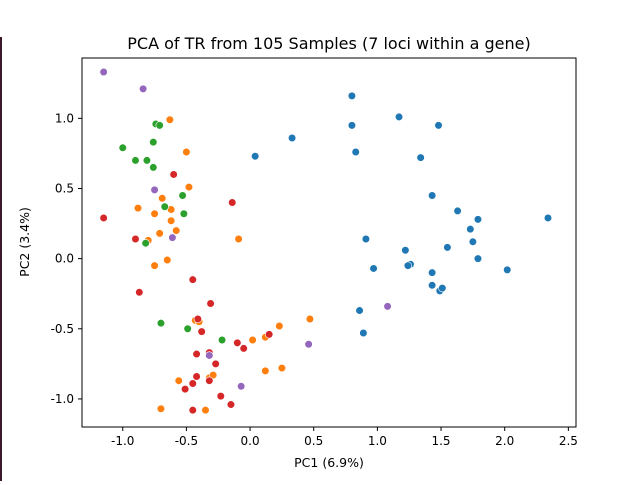 This screenshot has height=485, width=635. What do you see at coordinates (24, 242) in the screenshot?
I see `y-axis-label: PC2 (3.4%)` at bounding box center [24, 242].